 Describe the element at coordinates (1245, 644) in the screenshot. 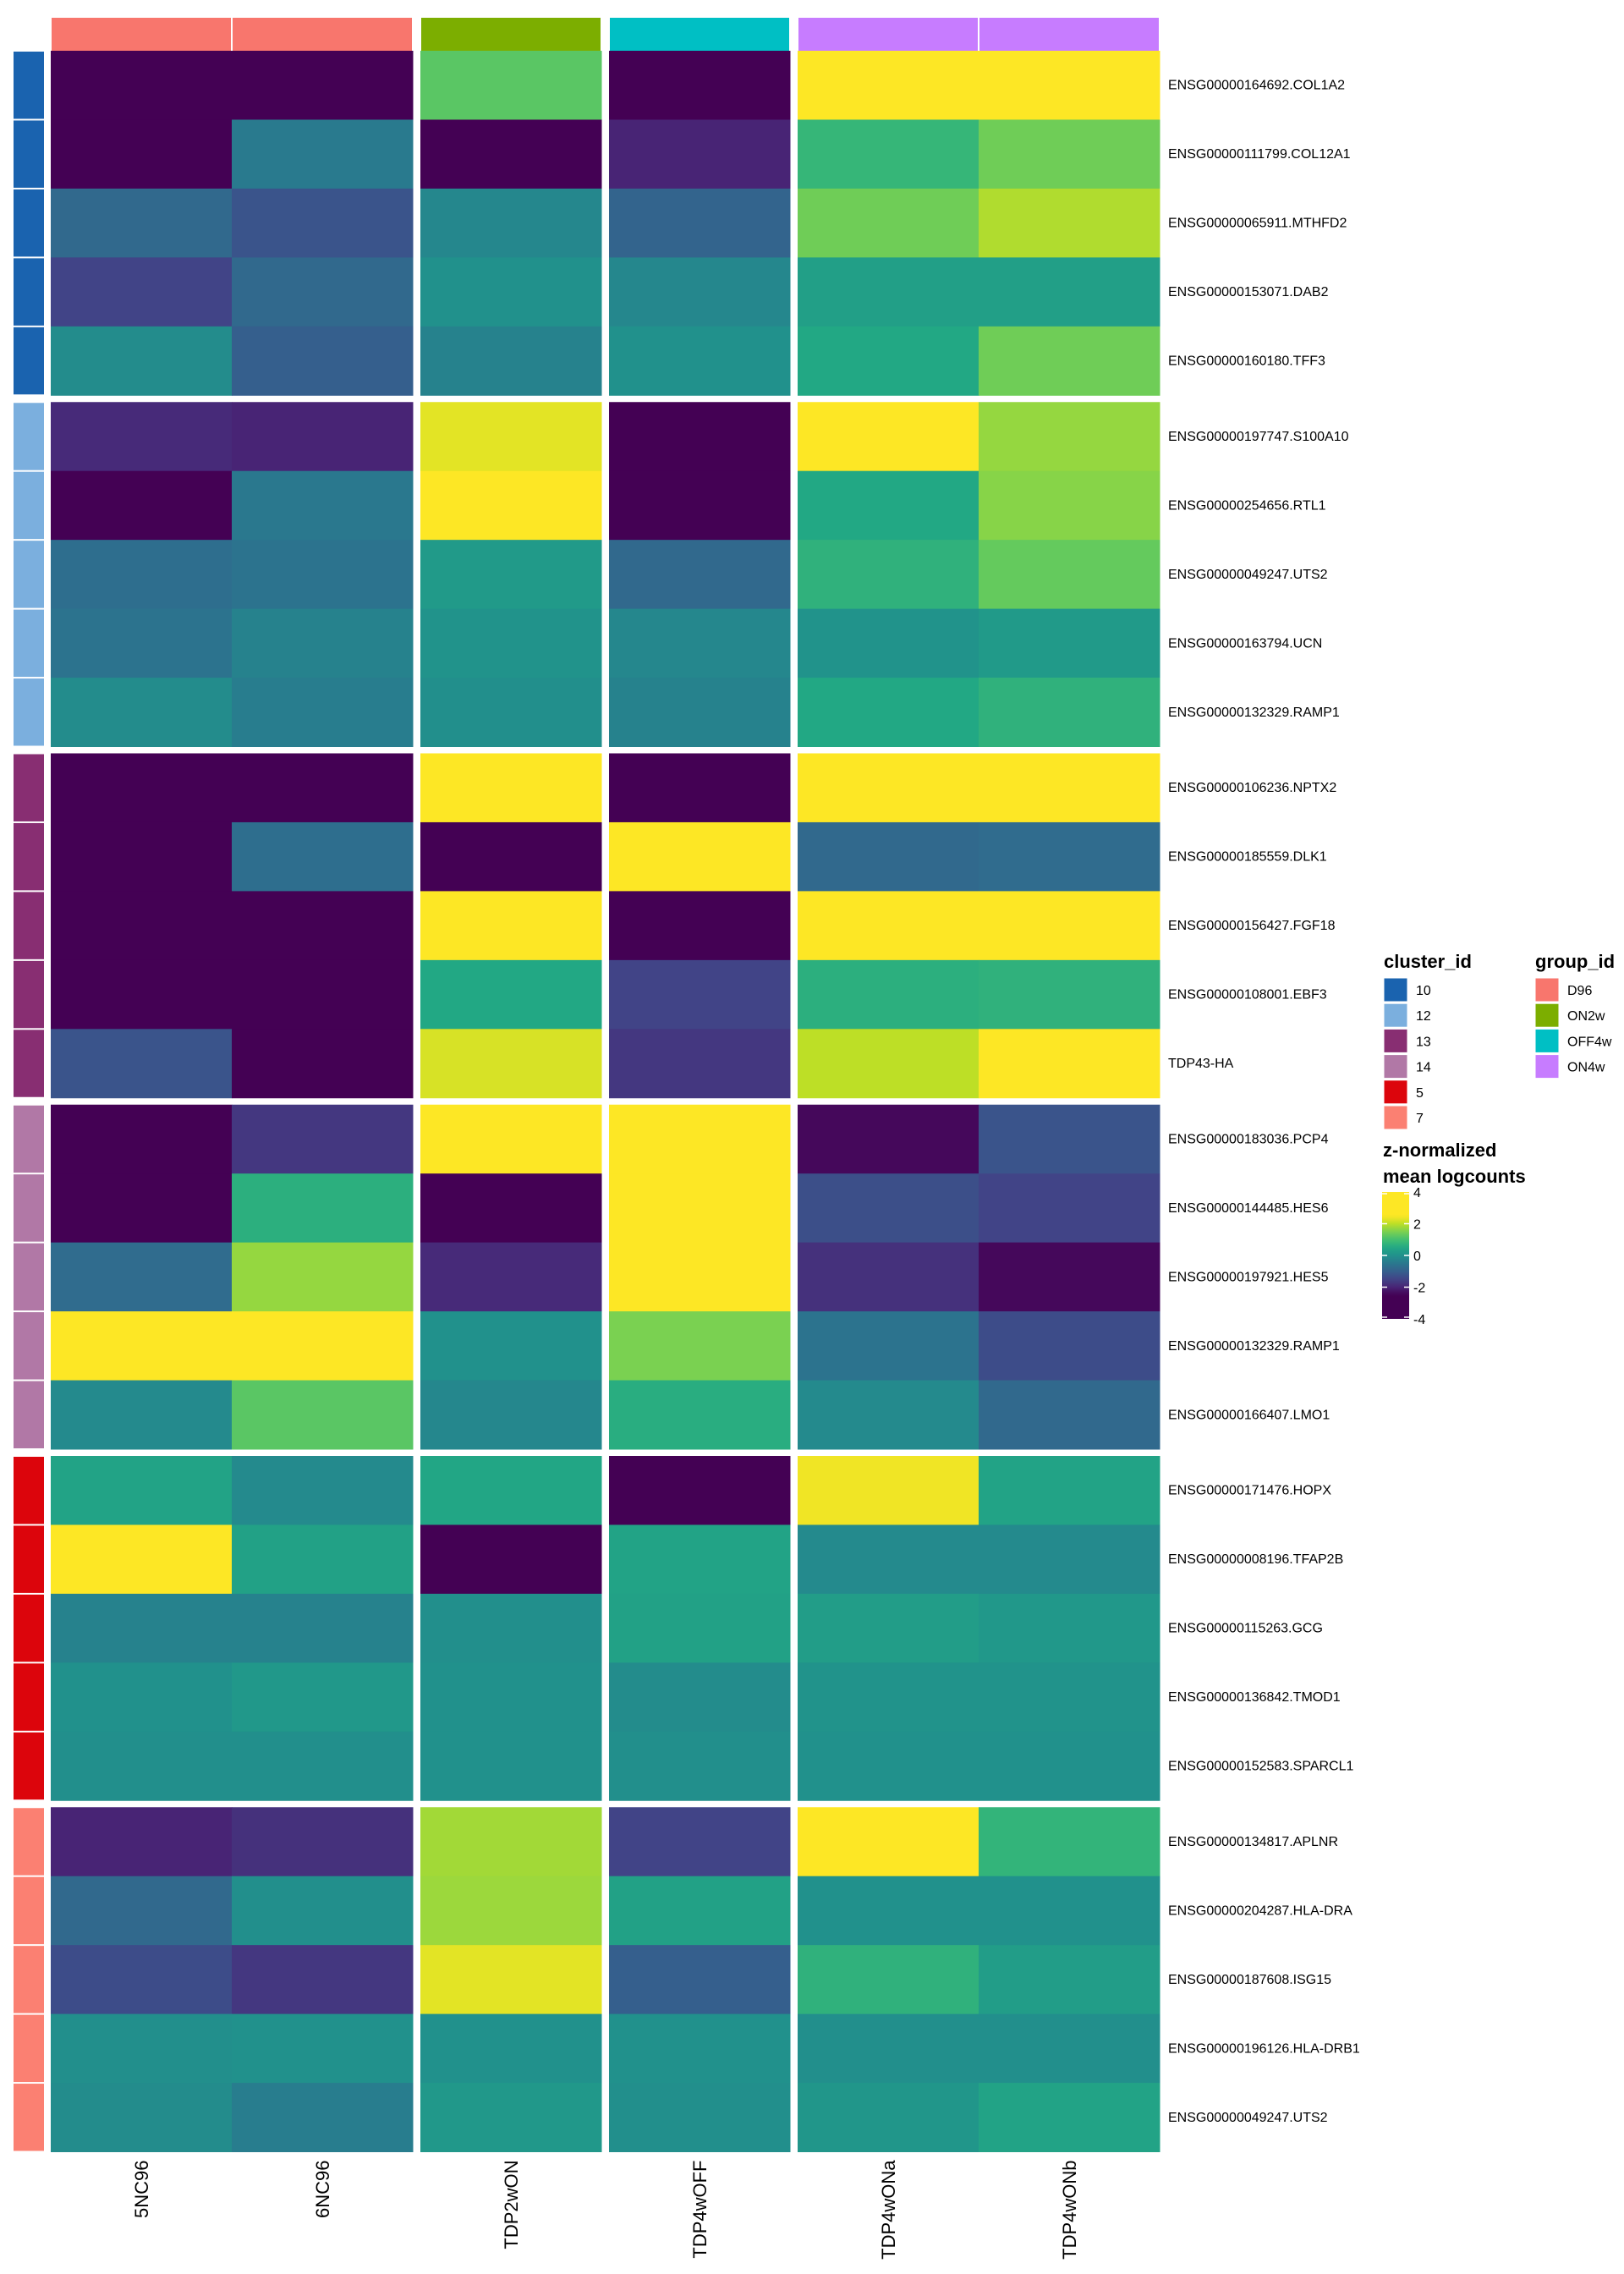

I see `row-label: ENSG00000163794.UCN` at that location.